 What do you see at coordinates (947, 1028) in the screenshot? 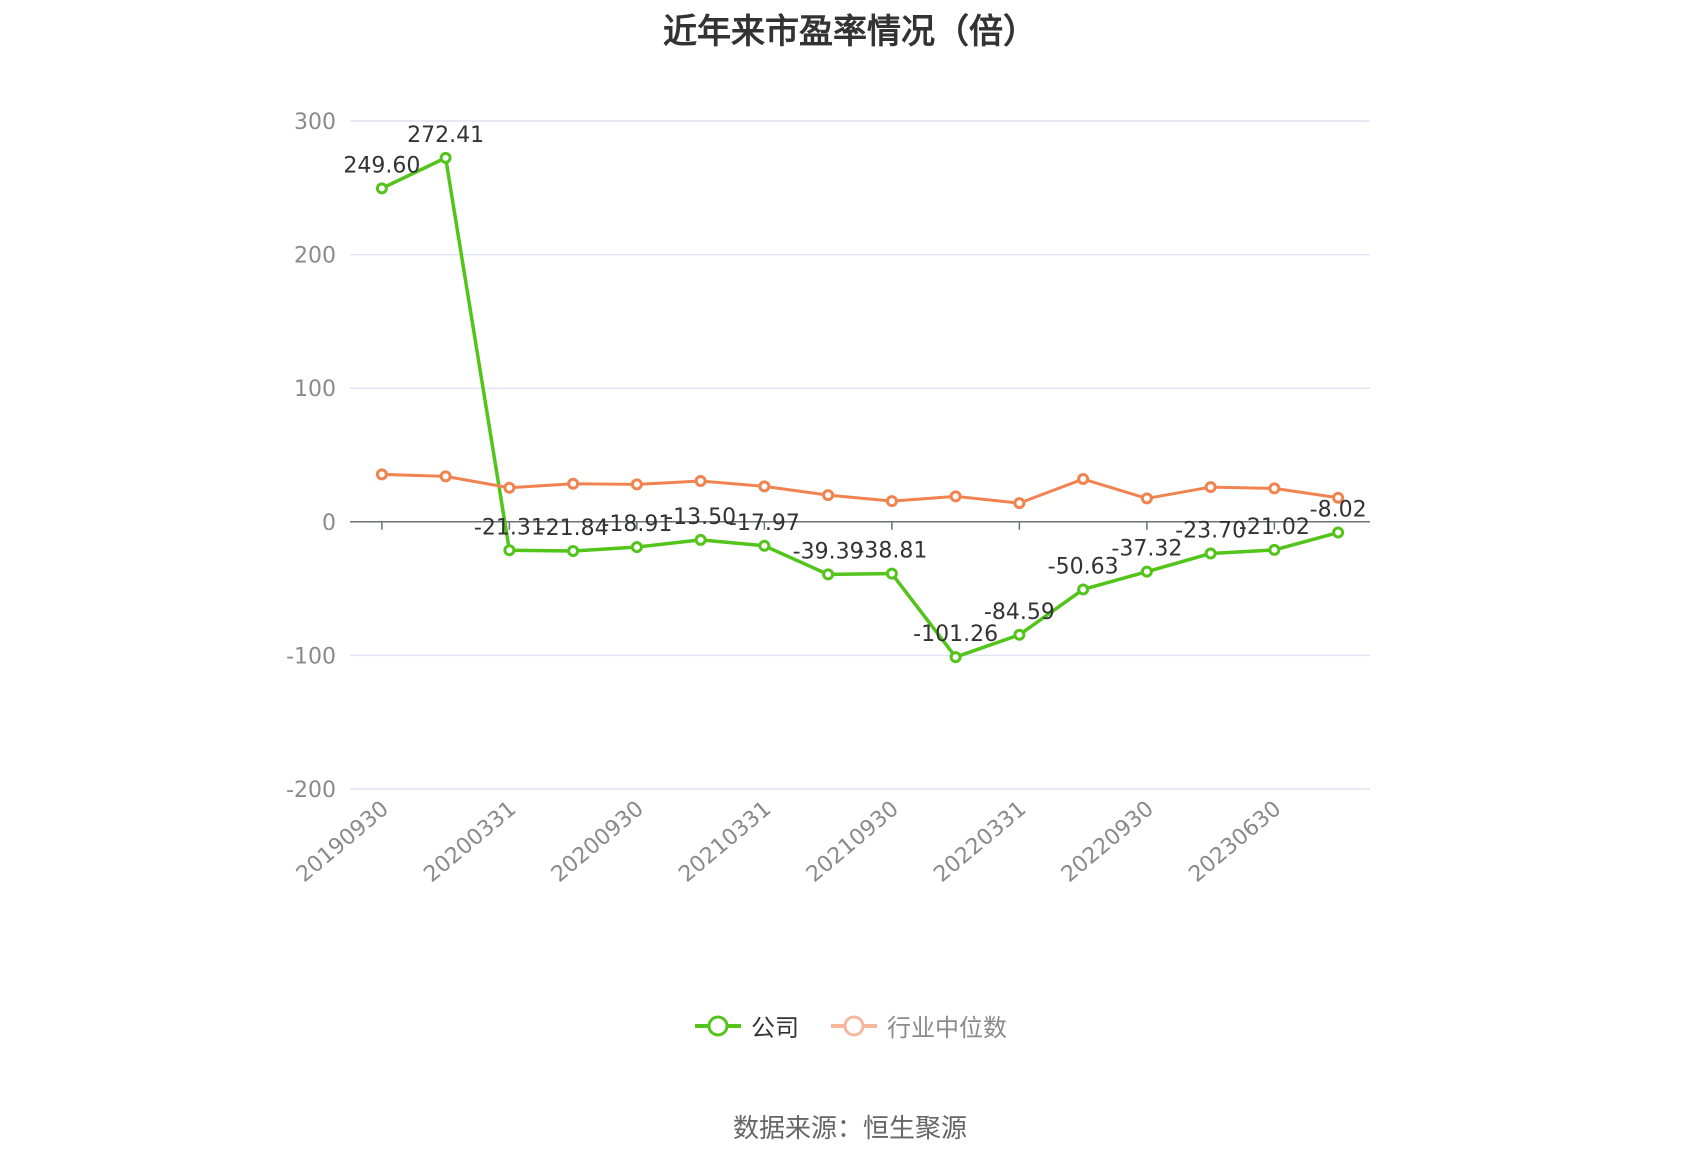
I see `legend-industry-label: 行业中位数` at bounding box center [947, 1028].